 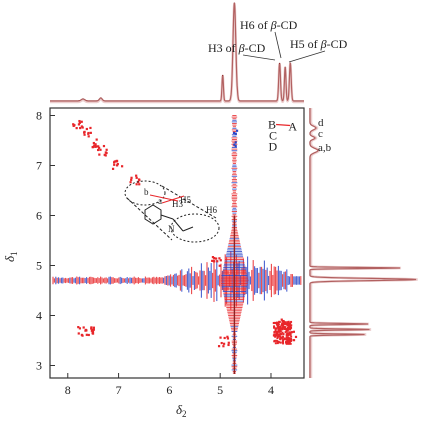 What do you see at coordinates (237, 48) in the screenshot?
I see `top-projection-label: H3 of β-CD` at bounding box center [237, 48].